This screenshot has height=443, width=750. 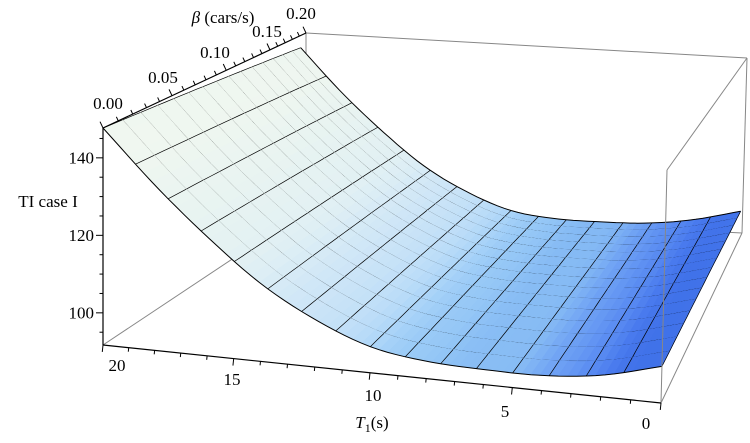 What do you see at coordinates (744, 145) in the screenshot?
I see `box-edge` at bounding box center [744, 145].